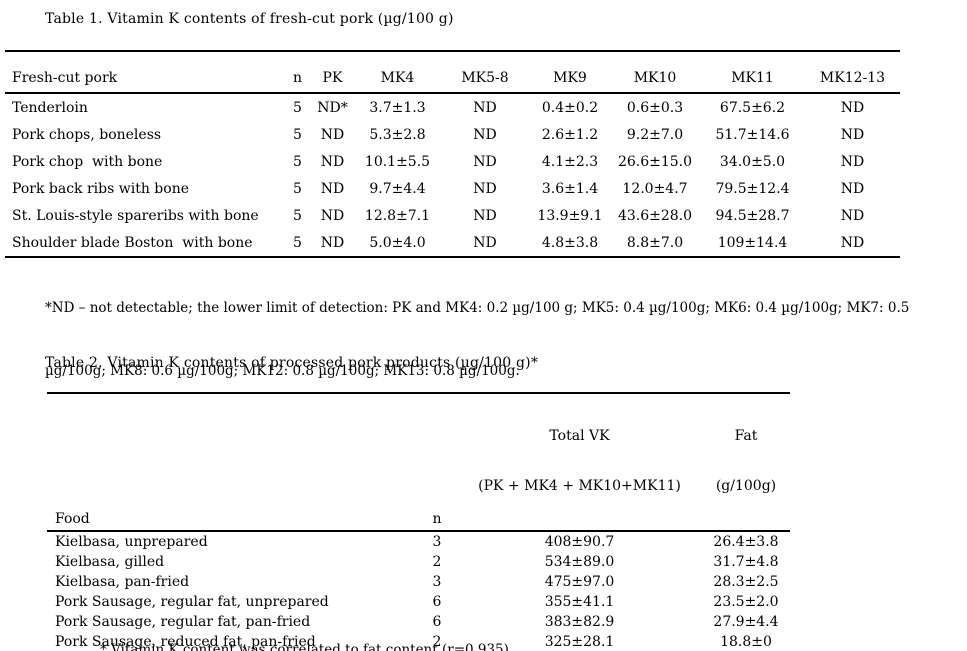  Describe the element at coordinates (579, 622) in the screenshot. I see `cell-total-vk: 383±82.9` at that location.